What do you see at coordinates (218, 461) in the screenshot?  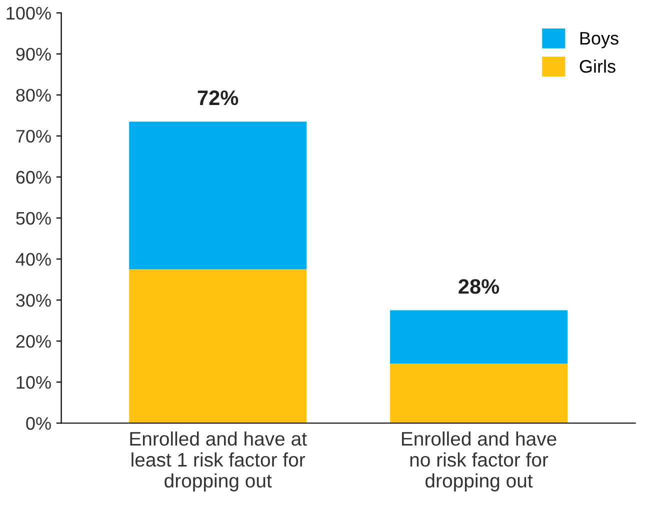 I see `x-tick-label: Enrolled and have at least 1 risk factor for dropping out` at bounding box center [218, 461].